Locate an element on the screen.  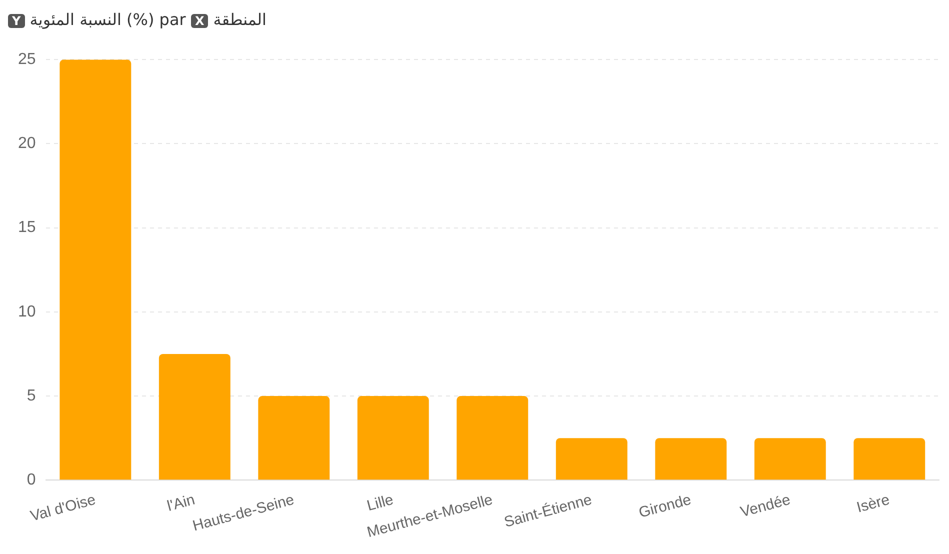
x-tick-label: Val d'Oise is located at coordinates (63, 508).